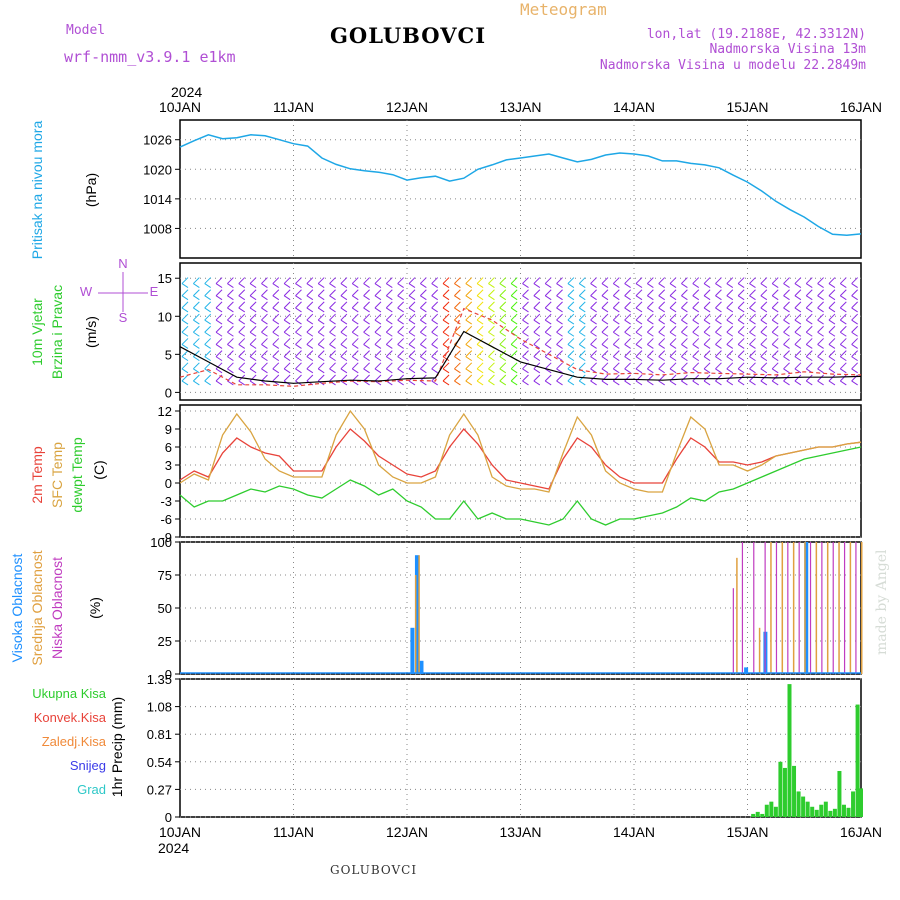  I want to click on station-title: GOLUBOVCI, so click(408, 35).